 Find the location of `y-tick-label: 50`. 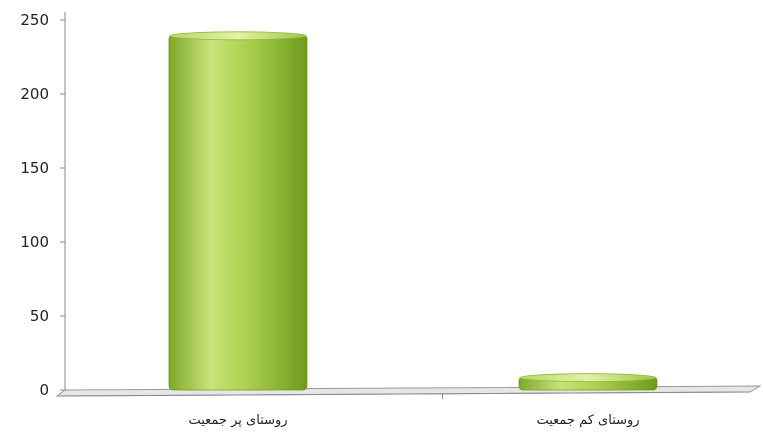

y-tick-label: 50 is located at coordinates (39, 316).